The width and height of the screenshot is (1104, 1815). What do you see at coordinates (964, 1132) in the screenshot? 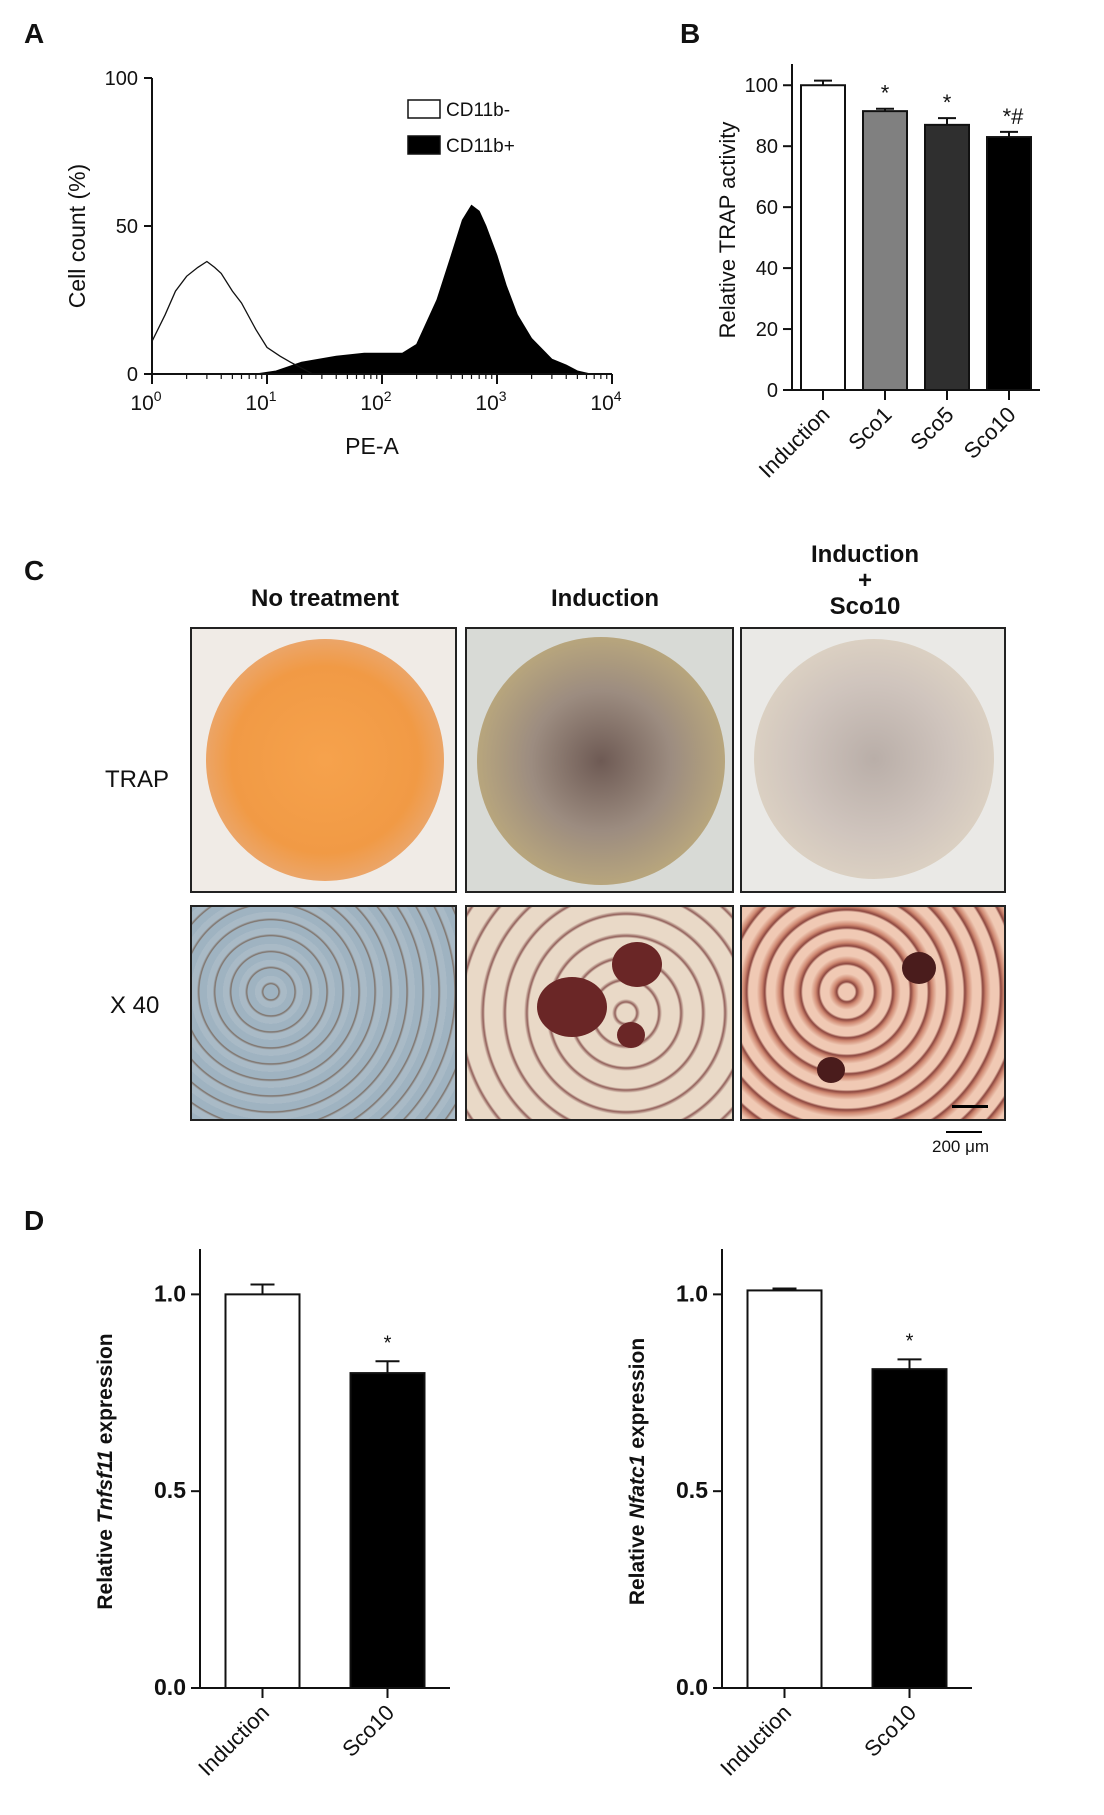
I see `scale-bar-legend-line` at bounding box center [964, 1132].